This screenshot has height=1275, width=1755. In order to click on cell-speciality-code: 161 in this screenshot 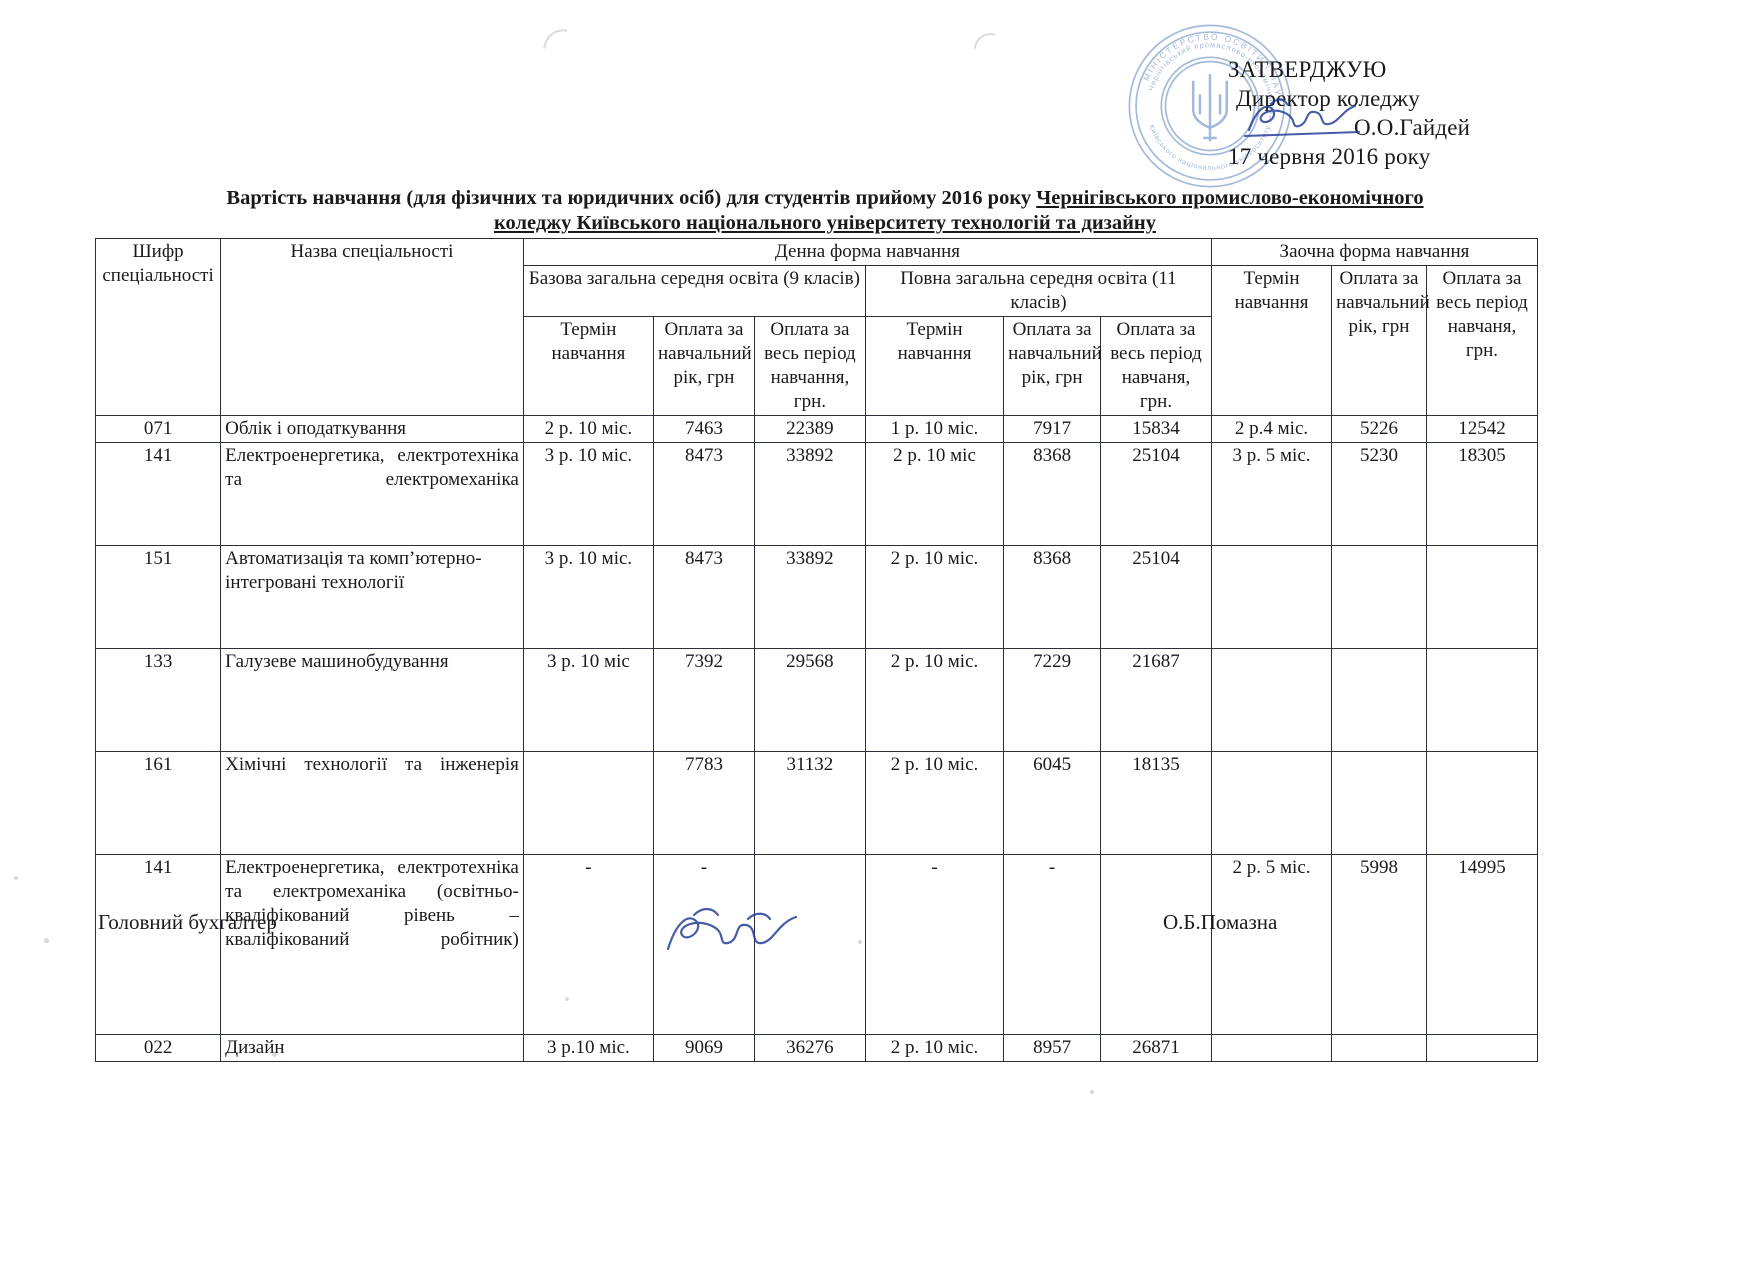, I will do `click(158, 803)`.